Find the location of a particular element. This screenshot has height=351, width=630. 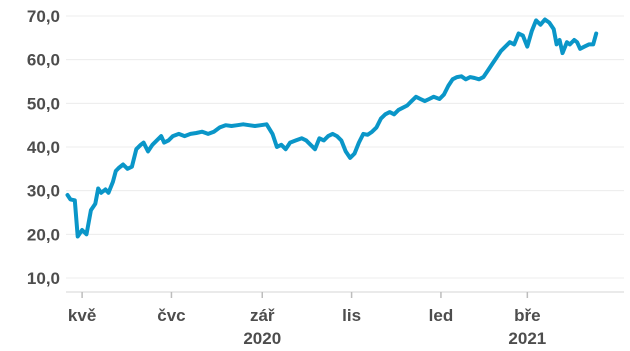

y-tick-label: 20,0 is located at coordinates (43, 234).